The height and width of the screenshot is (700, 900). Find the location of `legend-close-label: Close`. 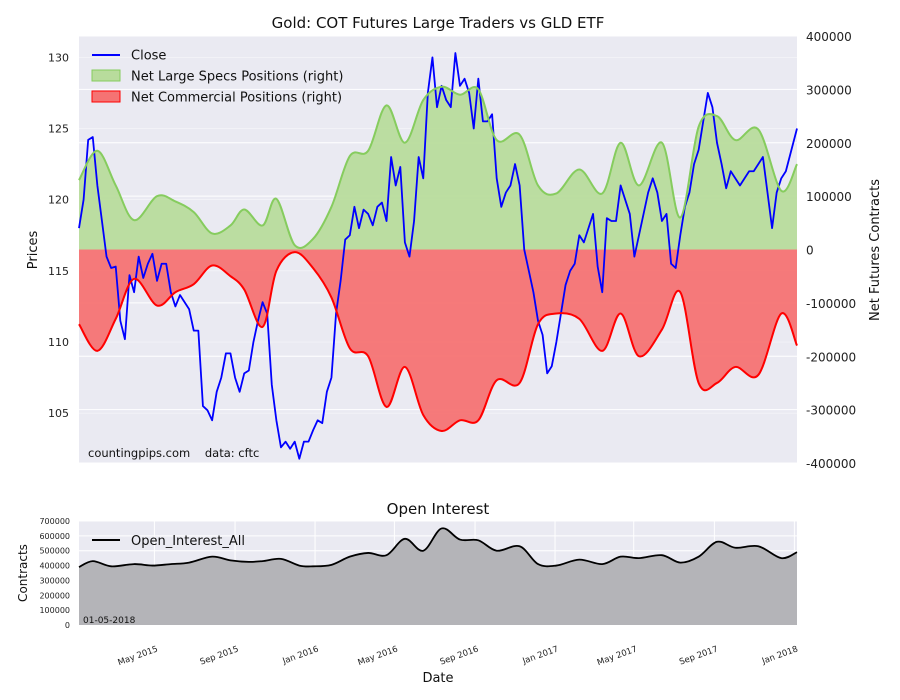

legend-close-label: Close is located at coordinates (148, 56).